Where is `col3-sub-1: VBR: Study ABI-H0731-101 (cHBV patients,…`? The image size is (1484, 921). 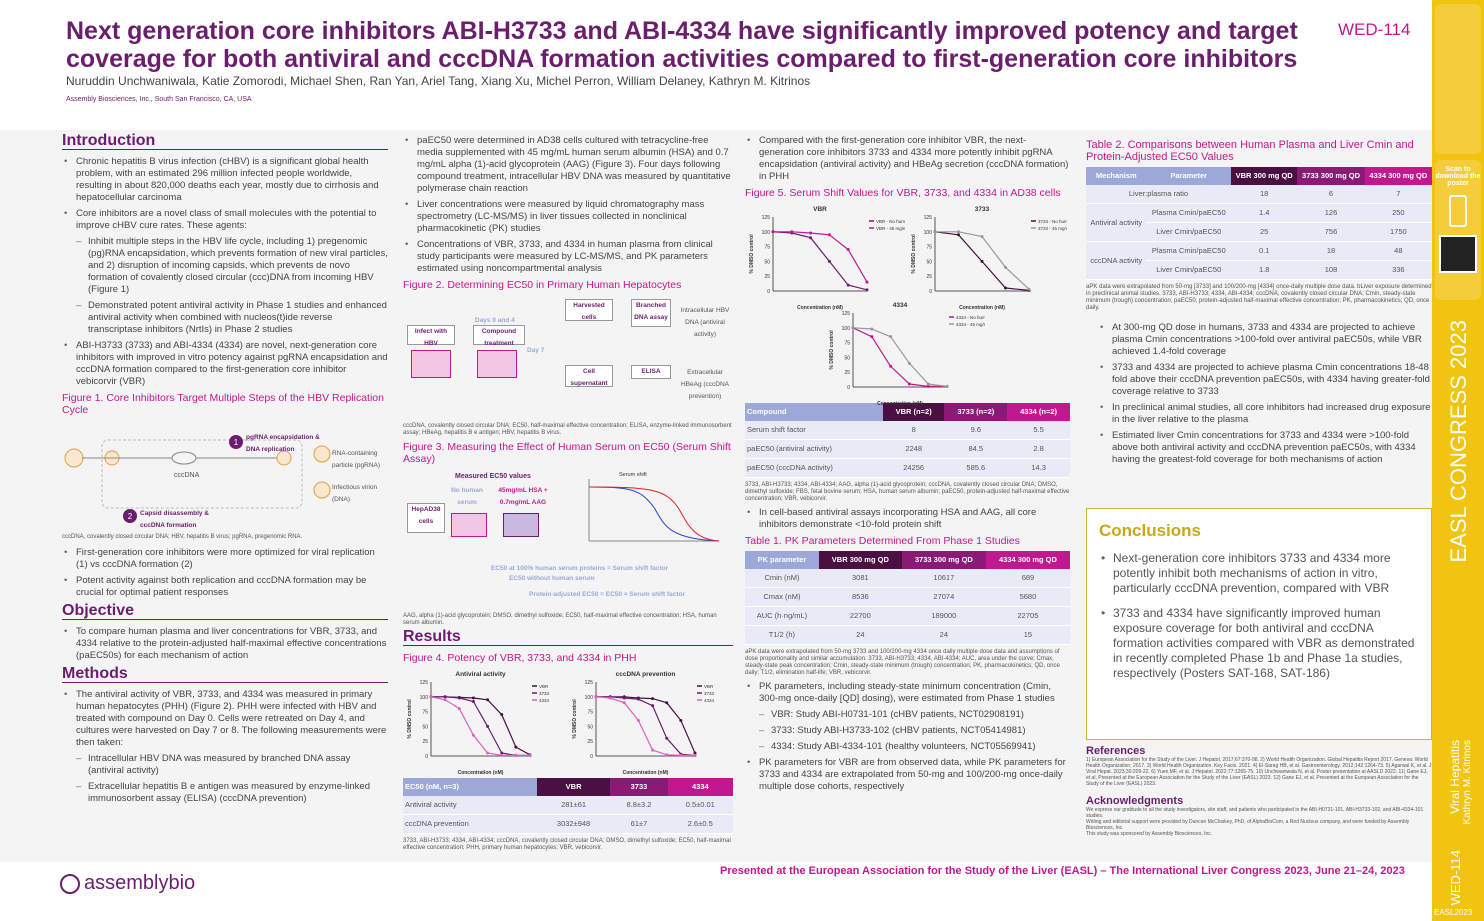
col3-sub-1: VBR: Study ABI-H0731-101 (cHBV patients,… is located at coordinates (907, 715).